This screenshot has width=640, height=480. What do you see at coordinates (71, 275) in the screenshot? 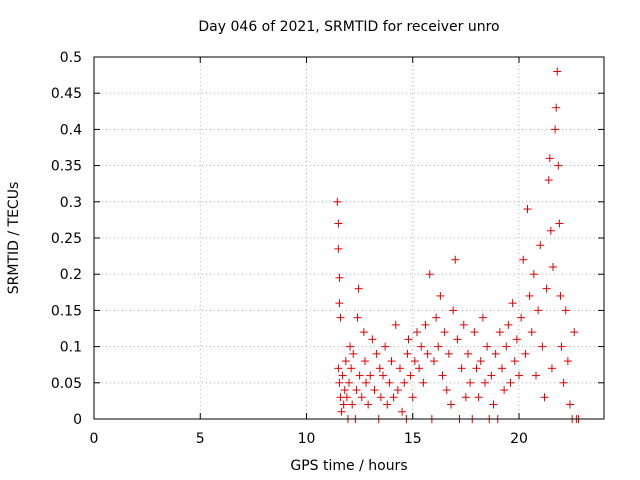
I see `y-tick-label: 0.2` at bounding box center [71, 275].